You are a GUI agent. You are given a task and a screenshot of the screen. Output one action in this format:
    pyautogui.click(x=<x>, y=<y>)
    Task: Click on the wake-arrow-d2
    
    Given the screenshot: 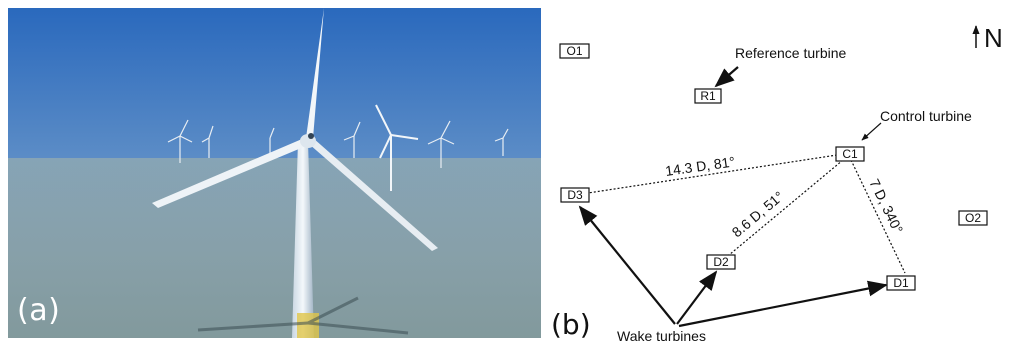 What is the action you would take?
    pyautogui.click(x=697, y=297)
    